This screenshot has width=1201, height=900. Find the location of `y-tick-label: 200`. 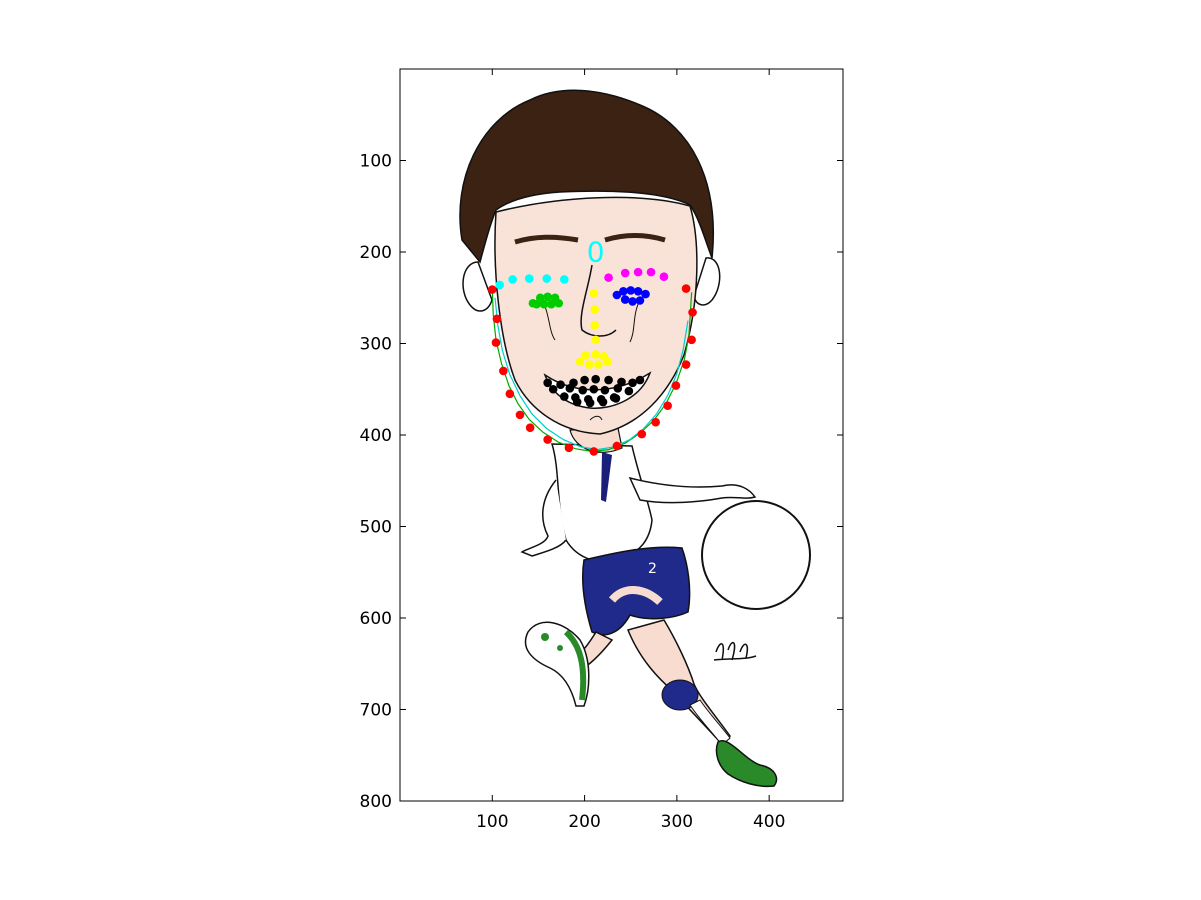

y-tick-label: 200 is located at coordinates (376, 253).